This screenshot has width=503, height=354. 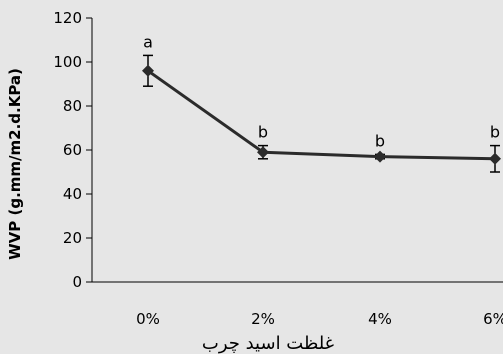 I want to click on y-tick-label: 100, so click(x=67, y=62).